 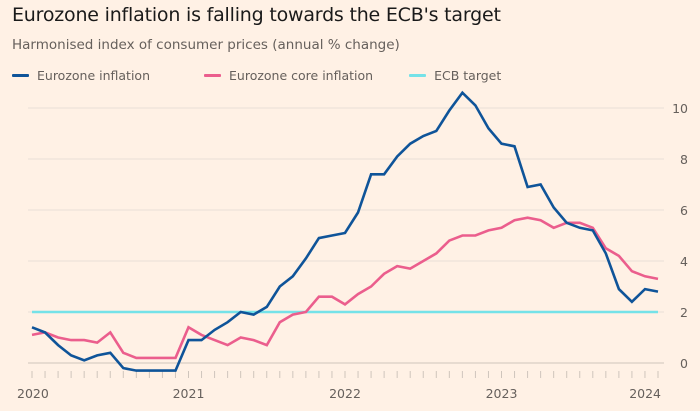 I want to click on legend-item-target: ECB target, so click(x=455, y=75).